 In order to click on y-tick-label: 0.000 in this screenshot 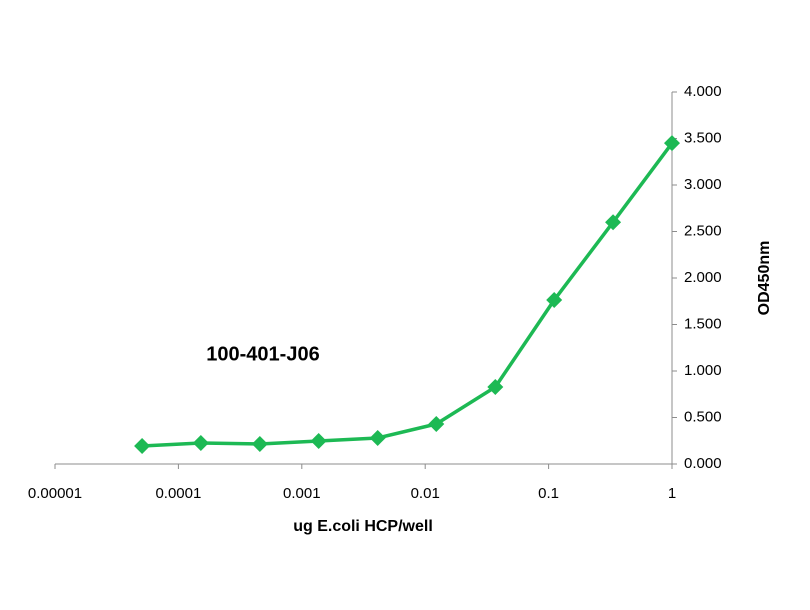, I will do `click(703, 463)`.